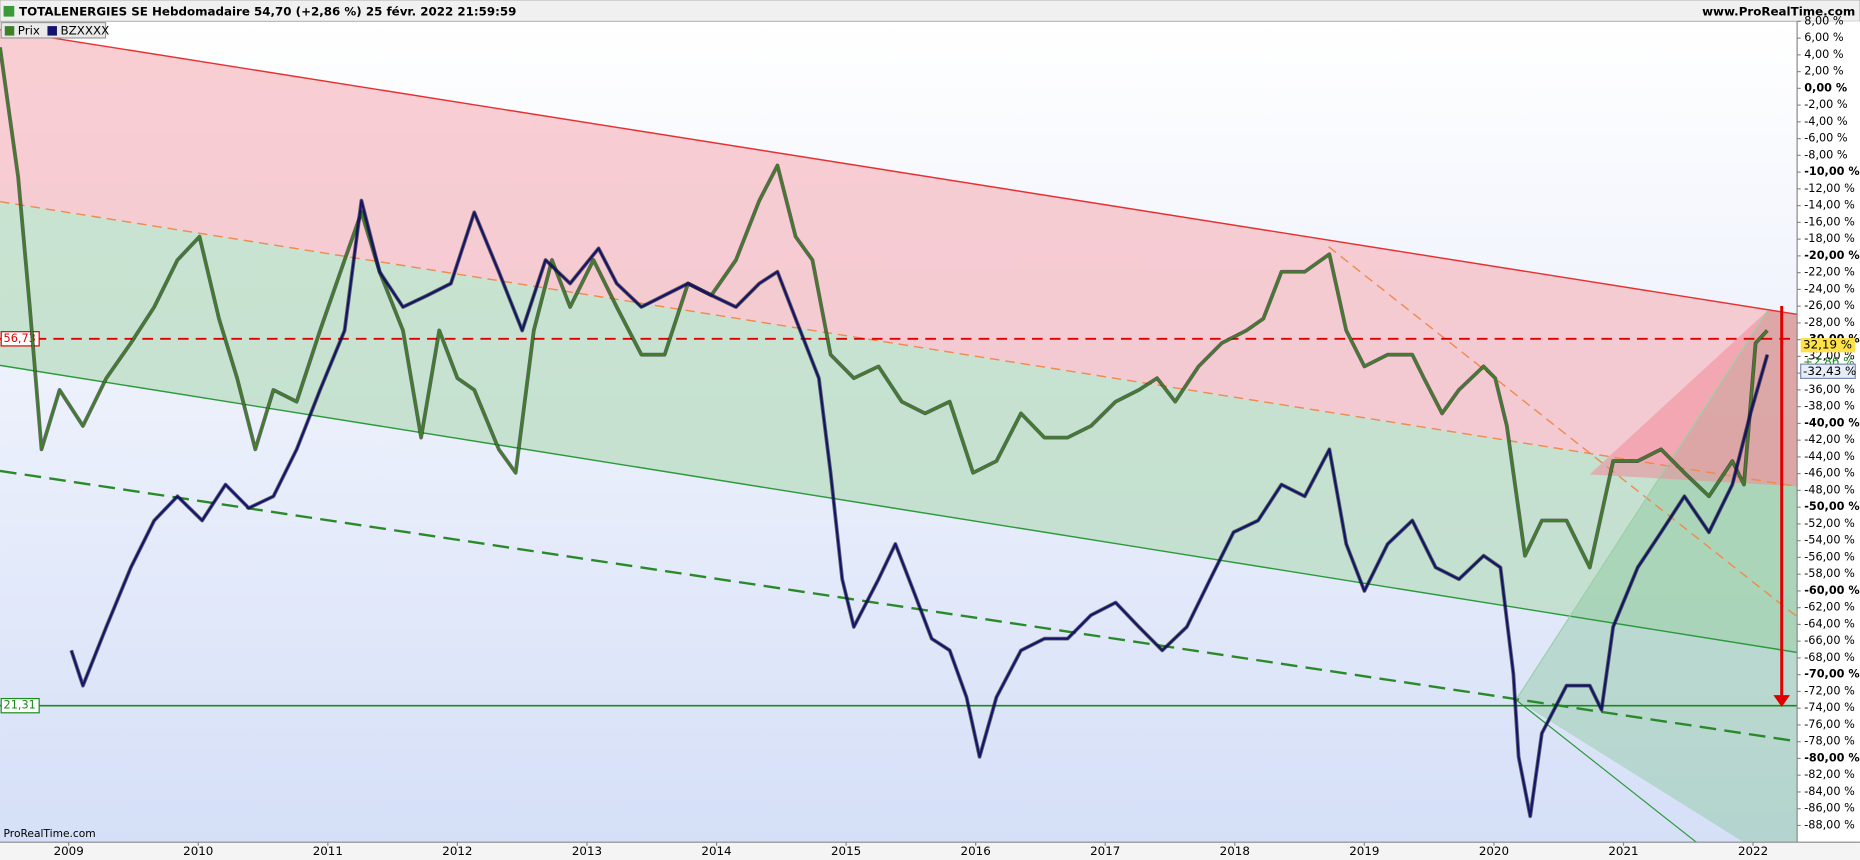 This screenshot has width=1860, height=860. Describe the element at coordinates (1829, 188) in the screenshot. I see `y-tick-label: -12,00 %` at that location.